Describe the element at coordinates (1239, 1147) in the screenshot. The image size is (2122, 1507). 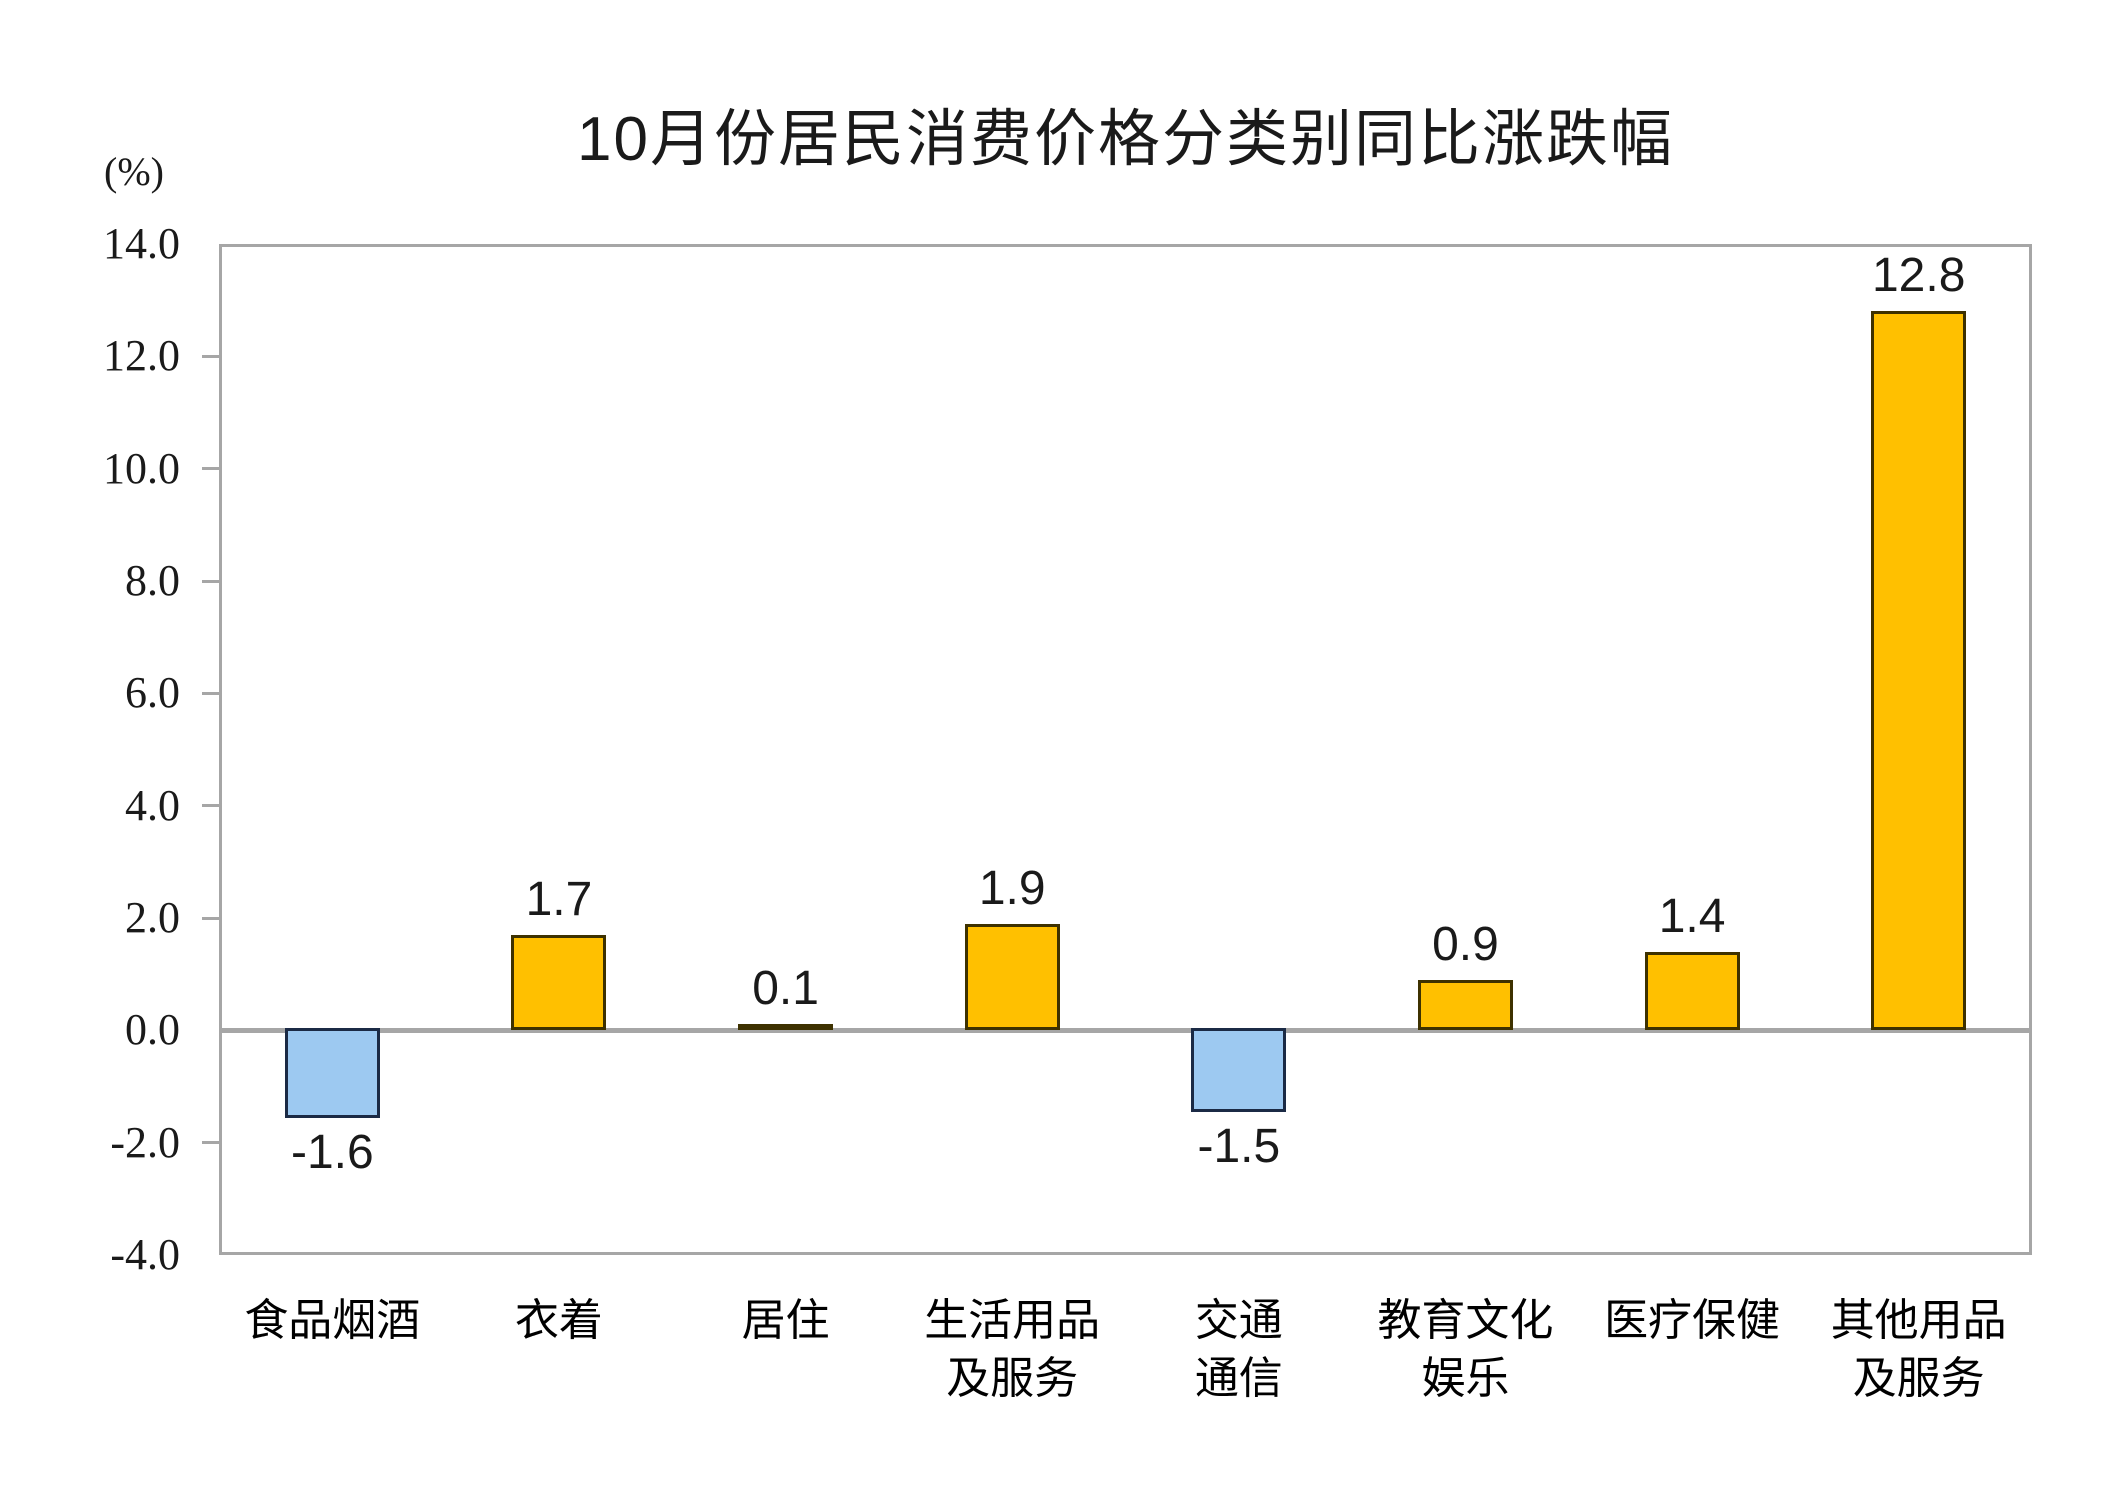
I see `bar-value-label: -1.5` at that location.